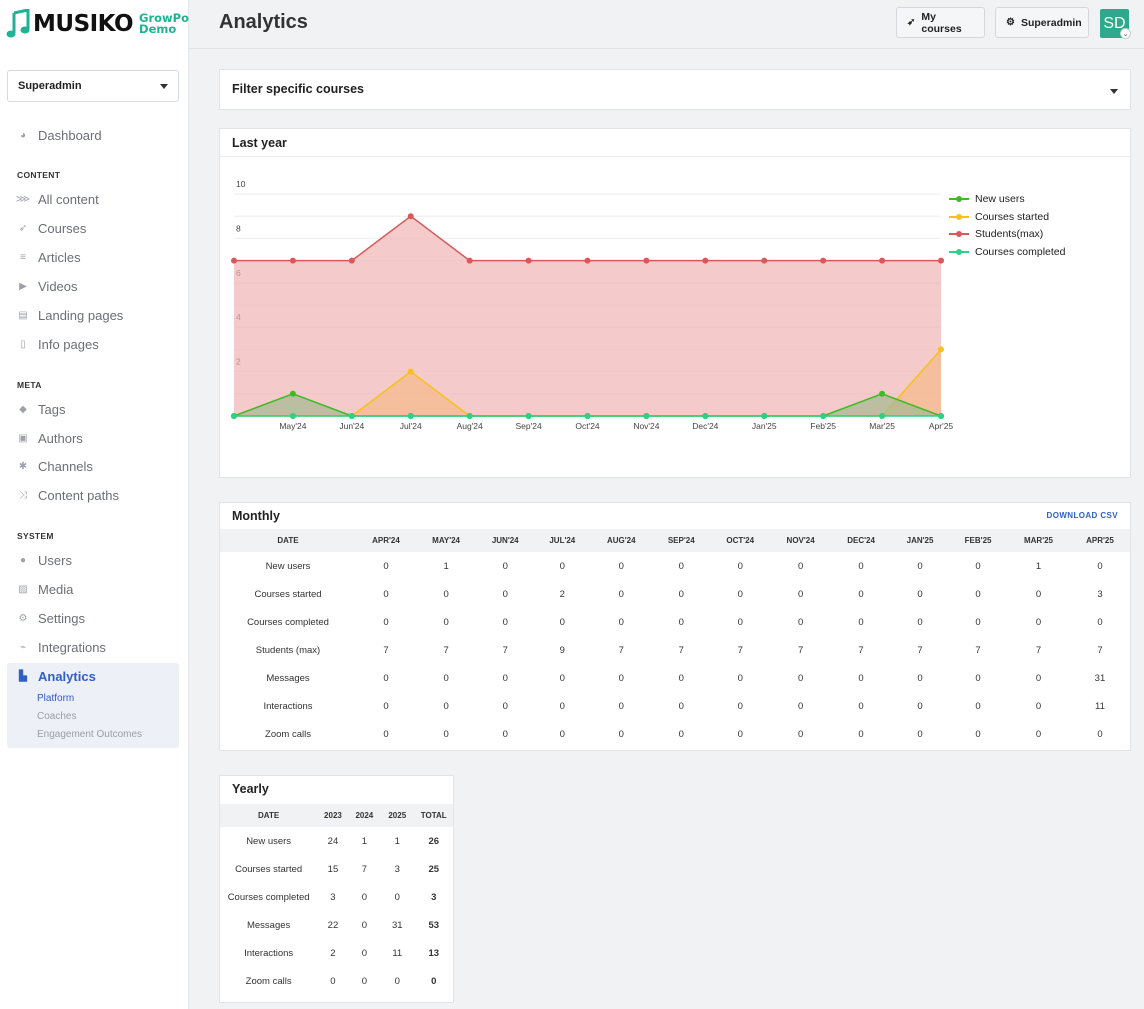  I want to click on sidebar-subitem-coaches: Coaches, so click(57, 716).